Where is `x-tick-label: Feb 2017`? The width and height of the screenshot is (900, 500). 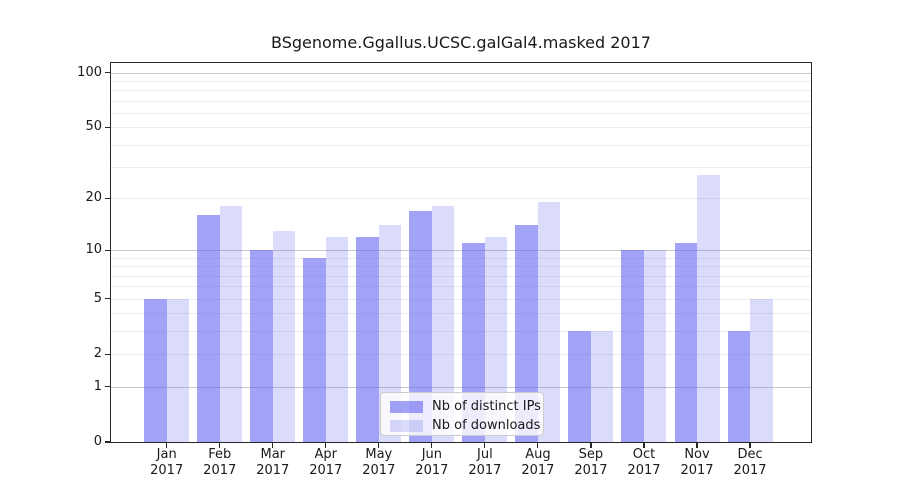 x-tick-label: Feb 2017 is located at coordinates (220, 463).